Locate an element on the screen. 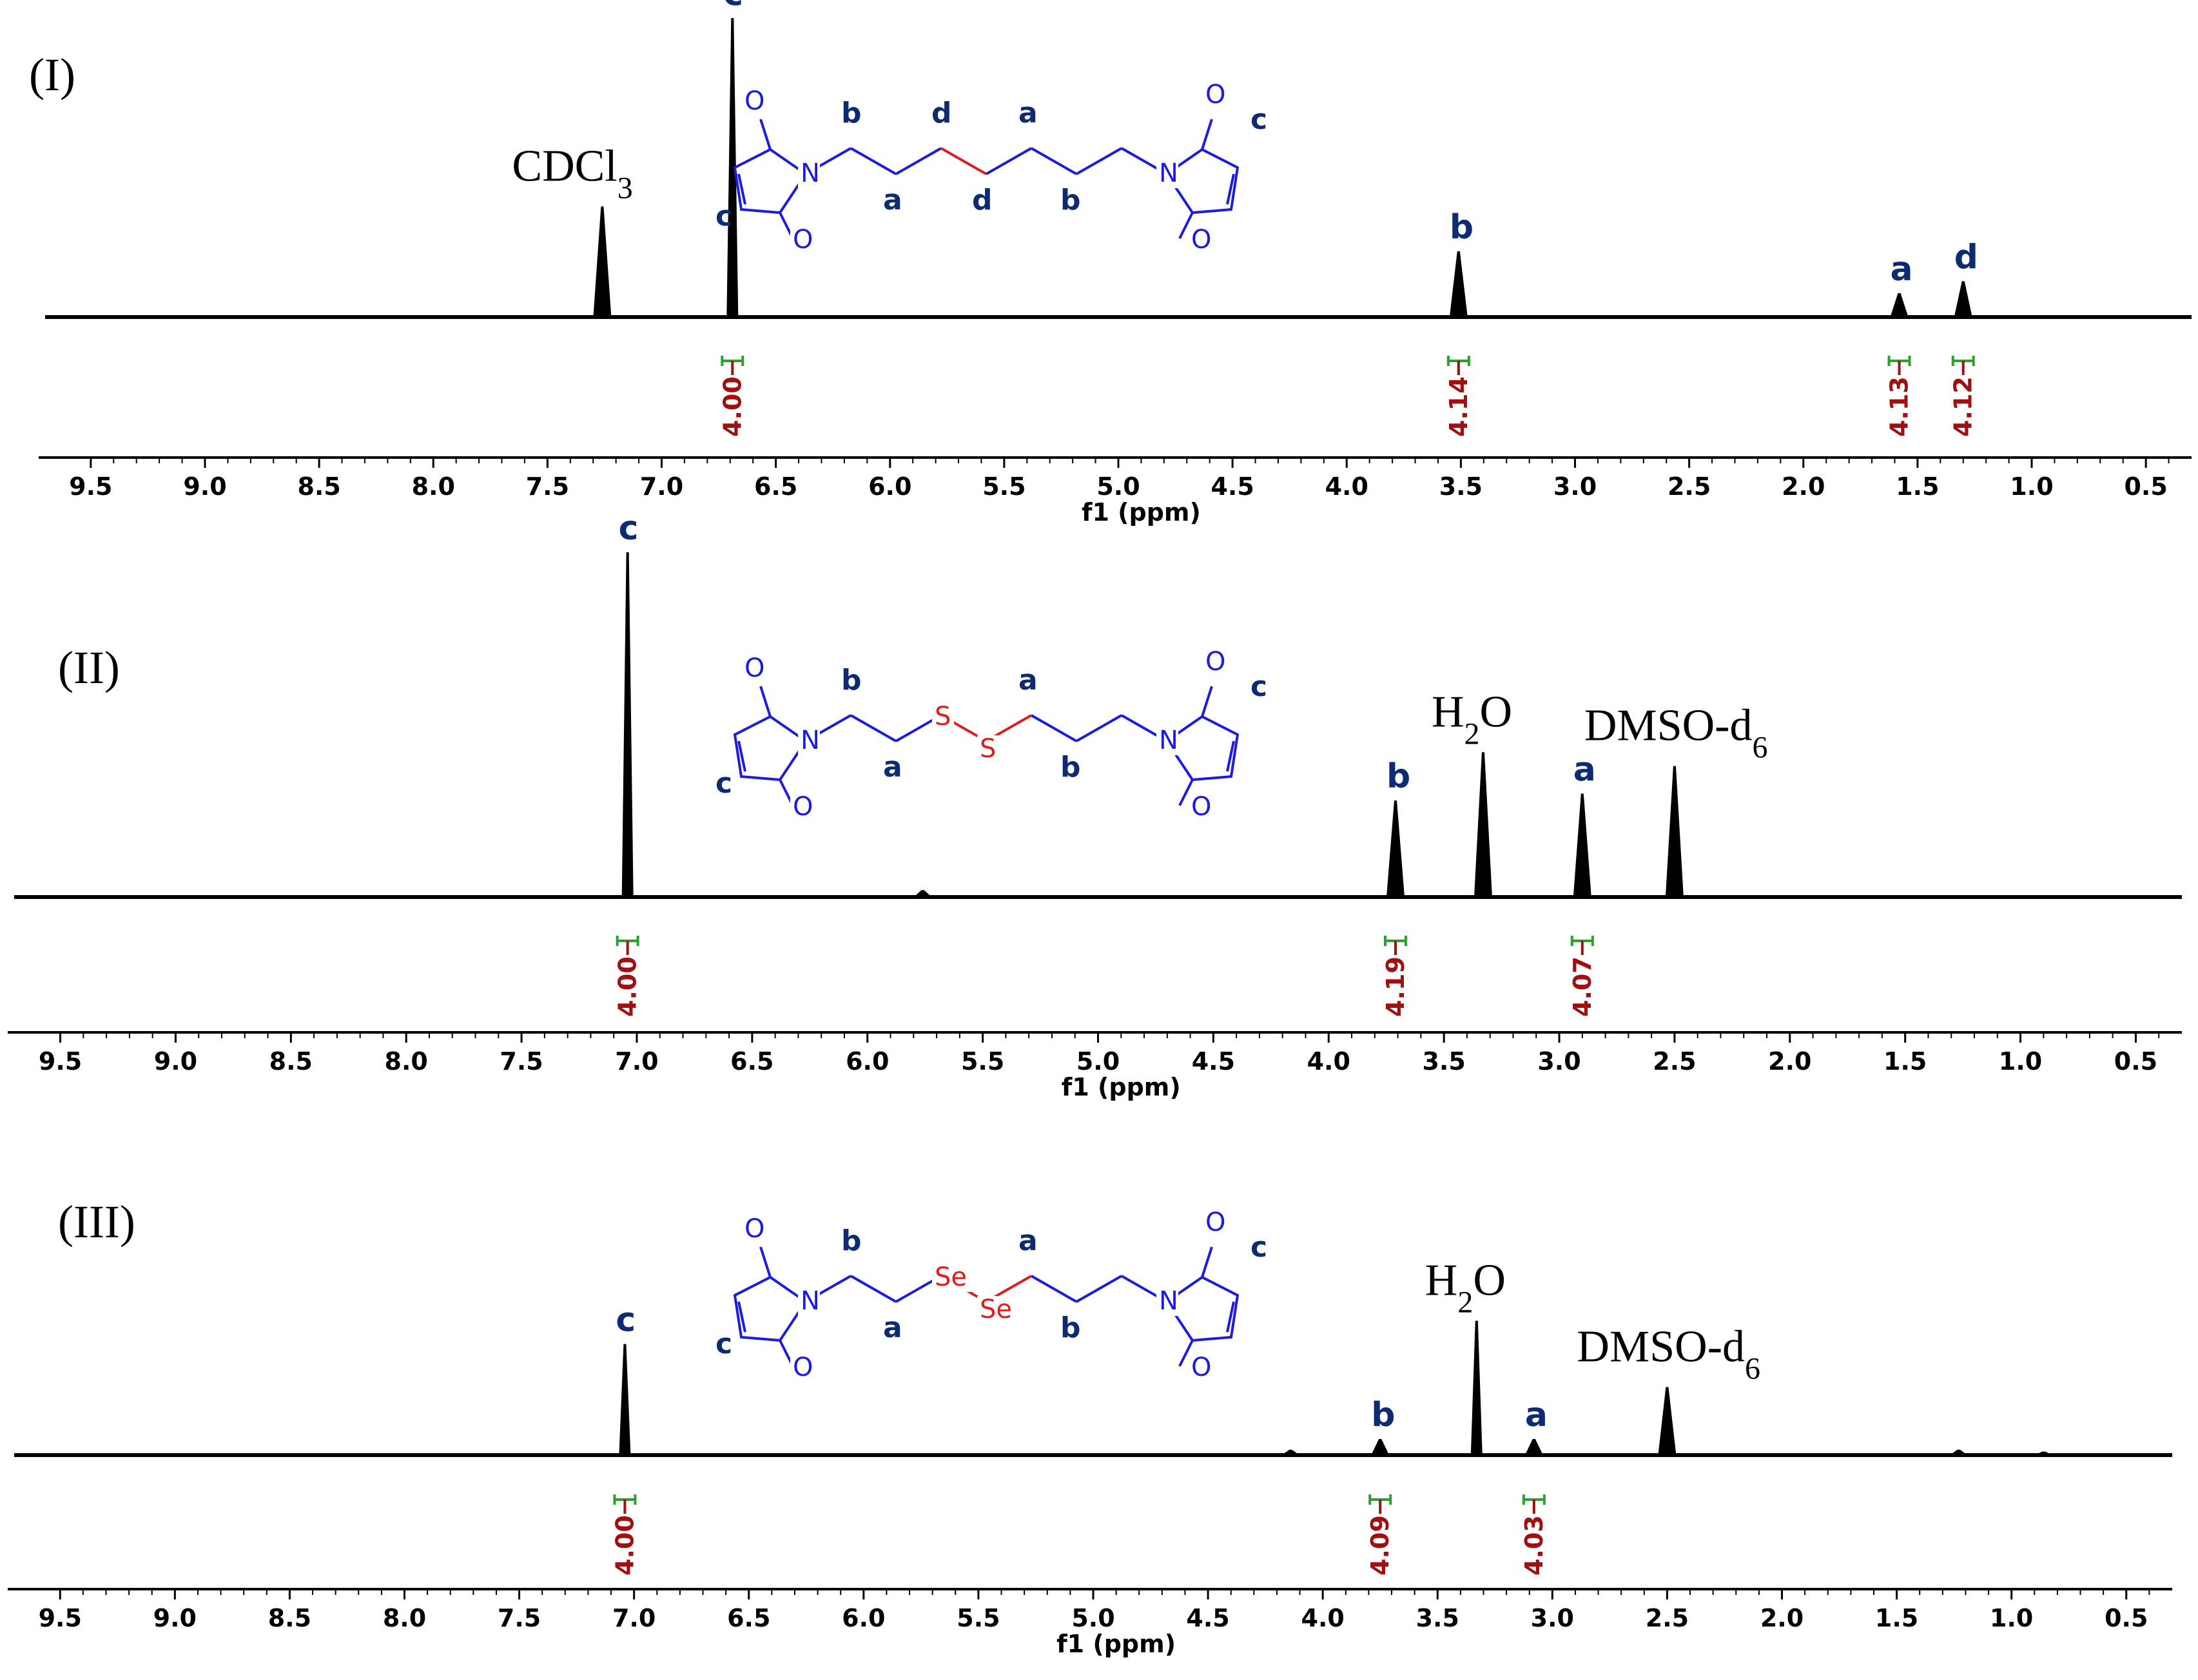 Image resolution: width=2198 pixels, height=1680 pixels. position-label: a is located at coordinates (1028, 1241).